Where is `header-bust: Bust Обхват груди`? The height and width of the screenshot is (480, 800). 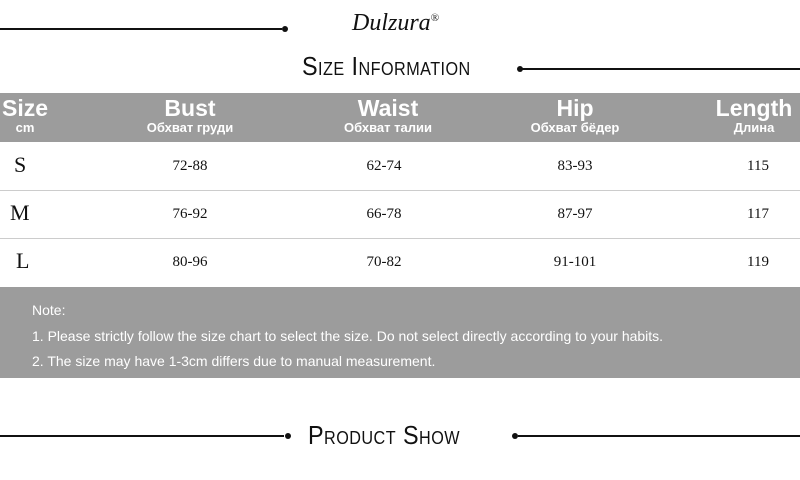
header-bust: Bust Обхват груди is located at coordinates (190, 115).